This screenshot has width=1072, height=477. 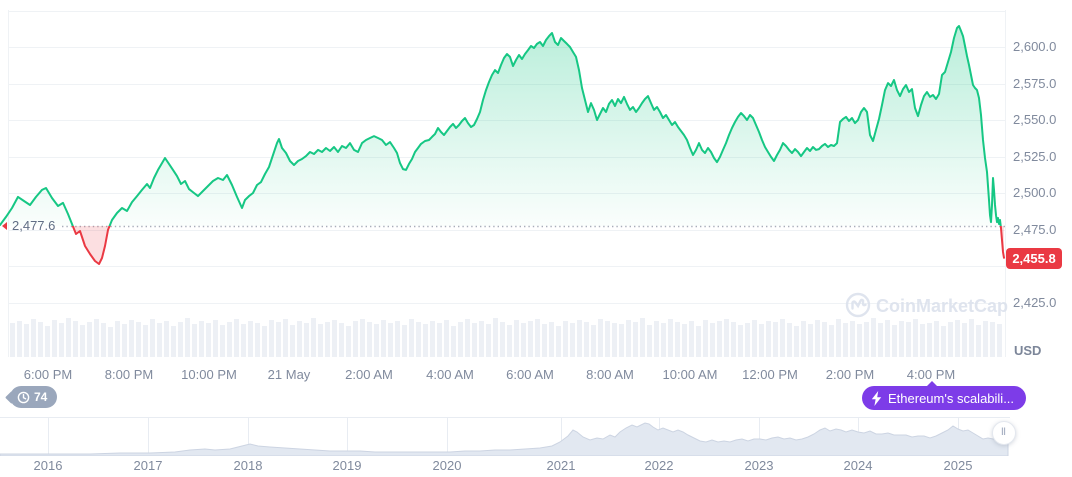 What do you see at coordinates (858, 305) in the screenshot?
I see `coinmarketcap-logo-icon` at bounding box center [858, 305].